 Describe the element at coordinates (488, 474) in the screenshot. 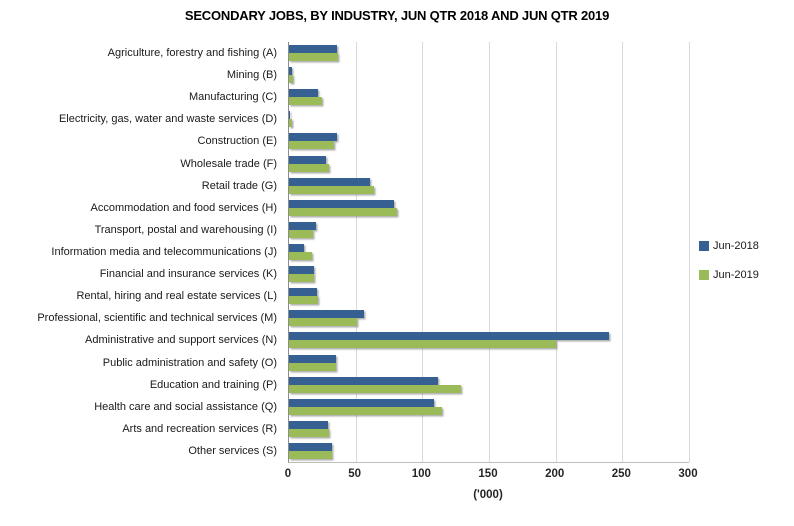

I see `x-tick-label: 150` at that location.